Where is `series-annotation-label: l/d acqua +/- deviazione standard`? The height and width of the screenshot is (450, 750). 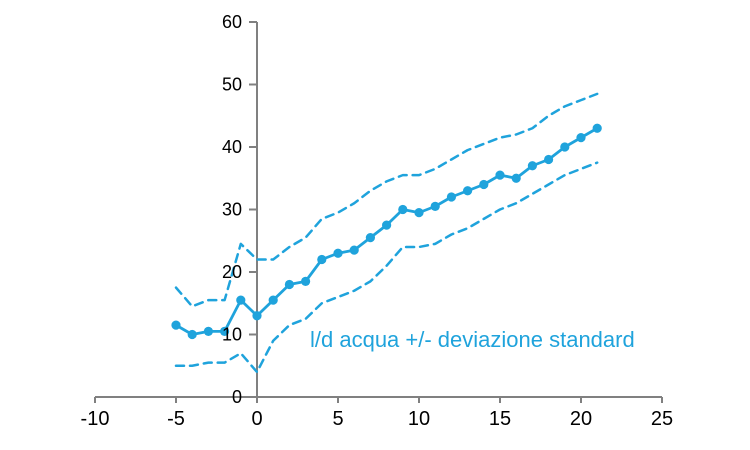
series-annotation-label: l/d acqua +/- deviazione standard is located at coordinates (472, 339).